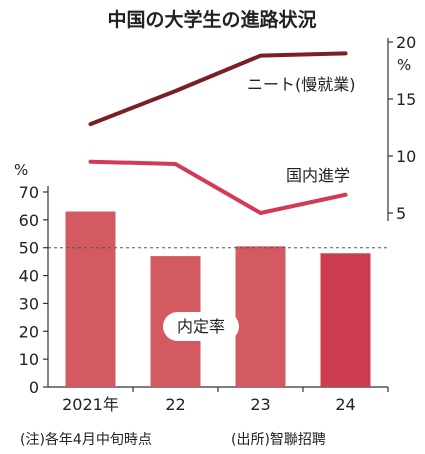 The image size is (425, 454). What do you see at coordinates (29, 303) in the screenshot?
I see `left-tick-label-3: 30` at bounding box center [29, 303].